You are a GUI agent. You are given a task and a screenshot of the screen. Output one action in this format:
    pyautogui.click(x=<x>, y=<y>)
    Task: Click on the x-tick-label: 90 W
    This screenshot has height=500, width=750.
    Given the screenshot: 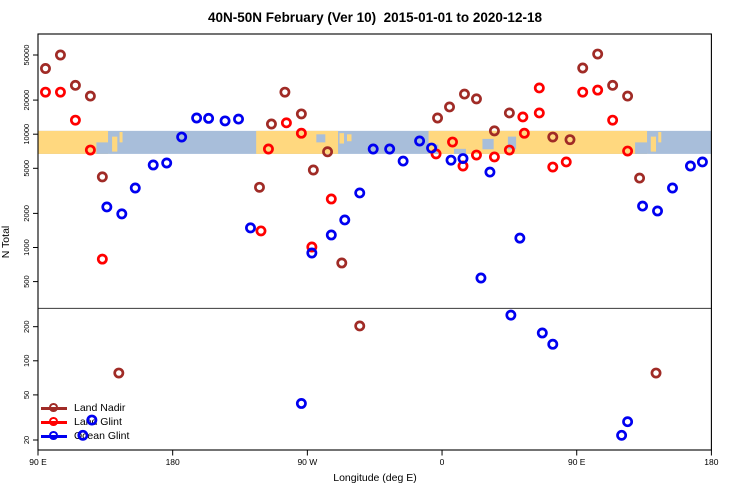 What is the action you would take?
    pyautogui.click(x=307, y=462)
    